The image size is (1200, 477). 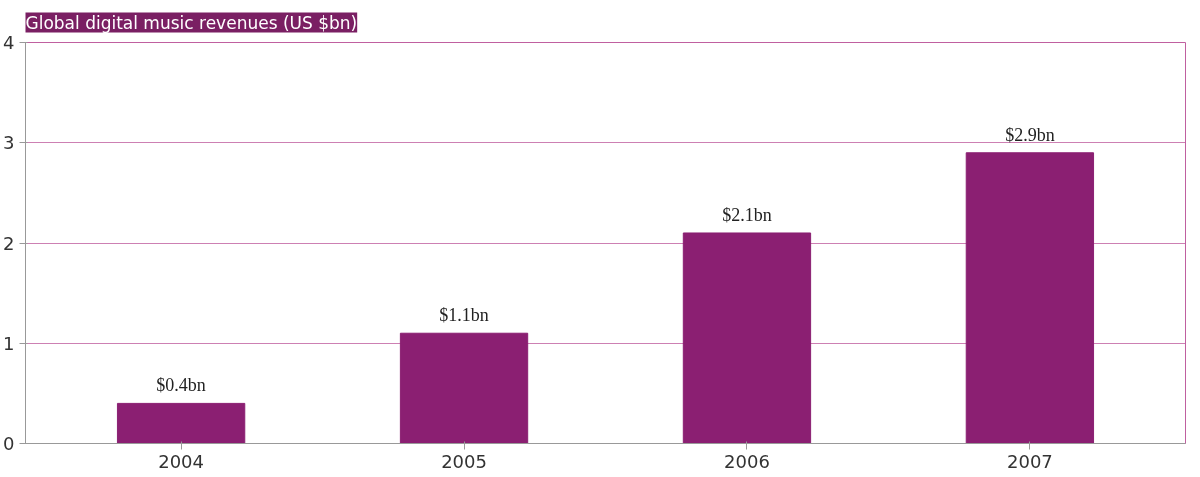 I want to click on x-tick-label: 2006, so click(x=747, y=461).